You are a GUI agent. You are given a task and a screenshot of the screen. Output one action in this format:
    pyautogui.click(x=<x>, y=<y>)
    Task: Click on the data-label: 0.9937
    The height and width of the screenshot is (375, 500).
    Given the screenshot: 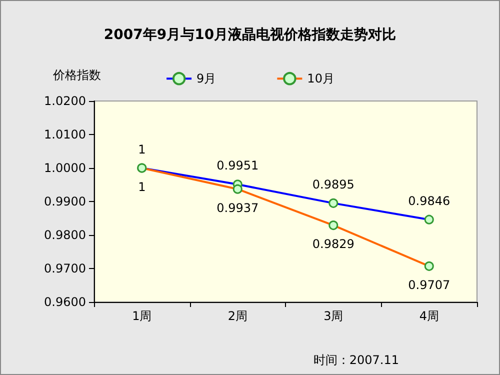 What is the action you would take?
    pyautogui.click(x=237, y=207)
    